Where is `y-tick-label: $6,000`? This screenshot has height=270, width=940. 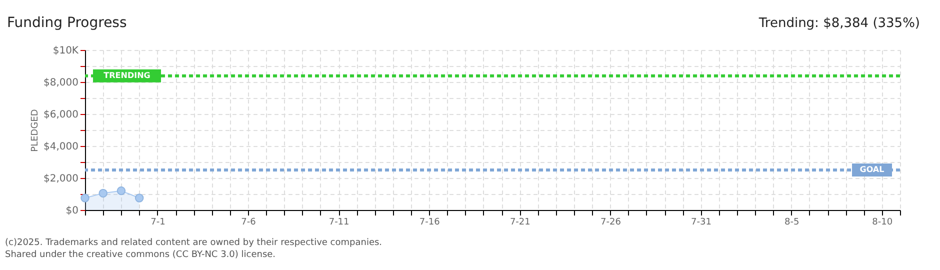 y-tick-label: $6,000 is located at coordinates (61, 115).